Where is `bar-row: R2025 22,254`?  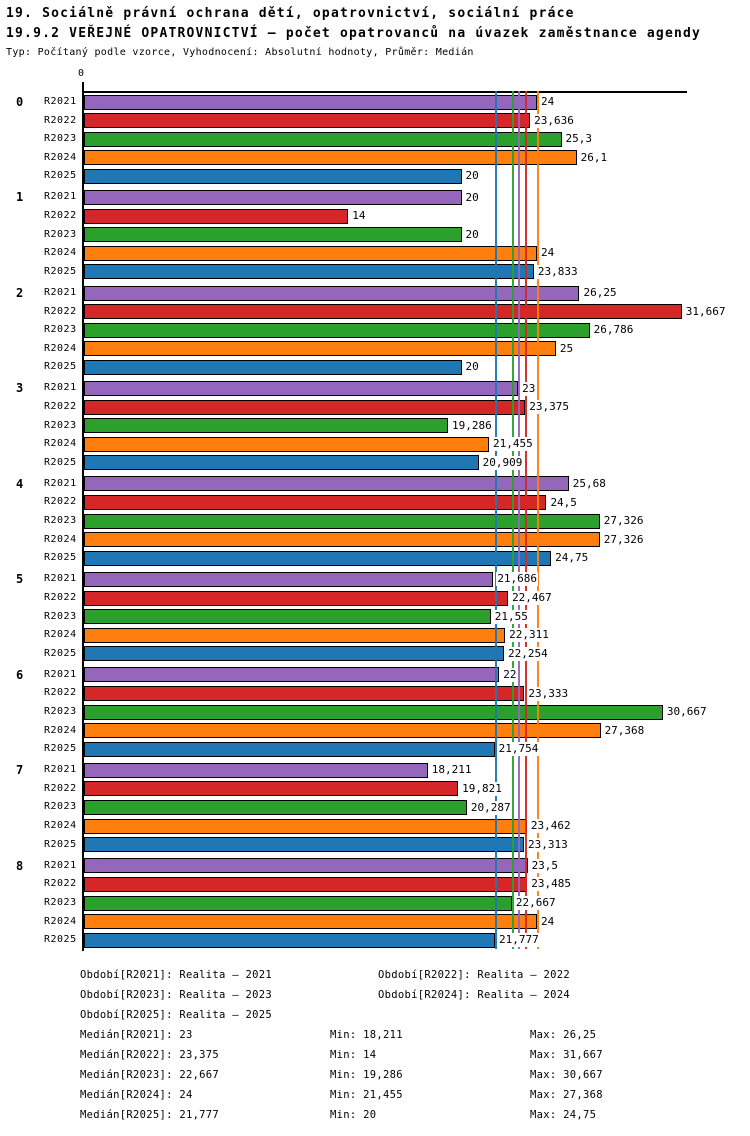 bar-row: R2025 22,254 is located at coordinates (375, 654).